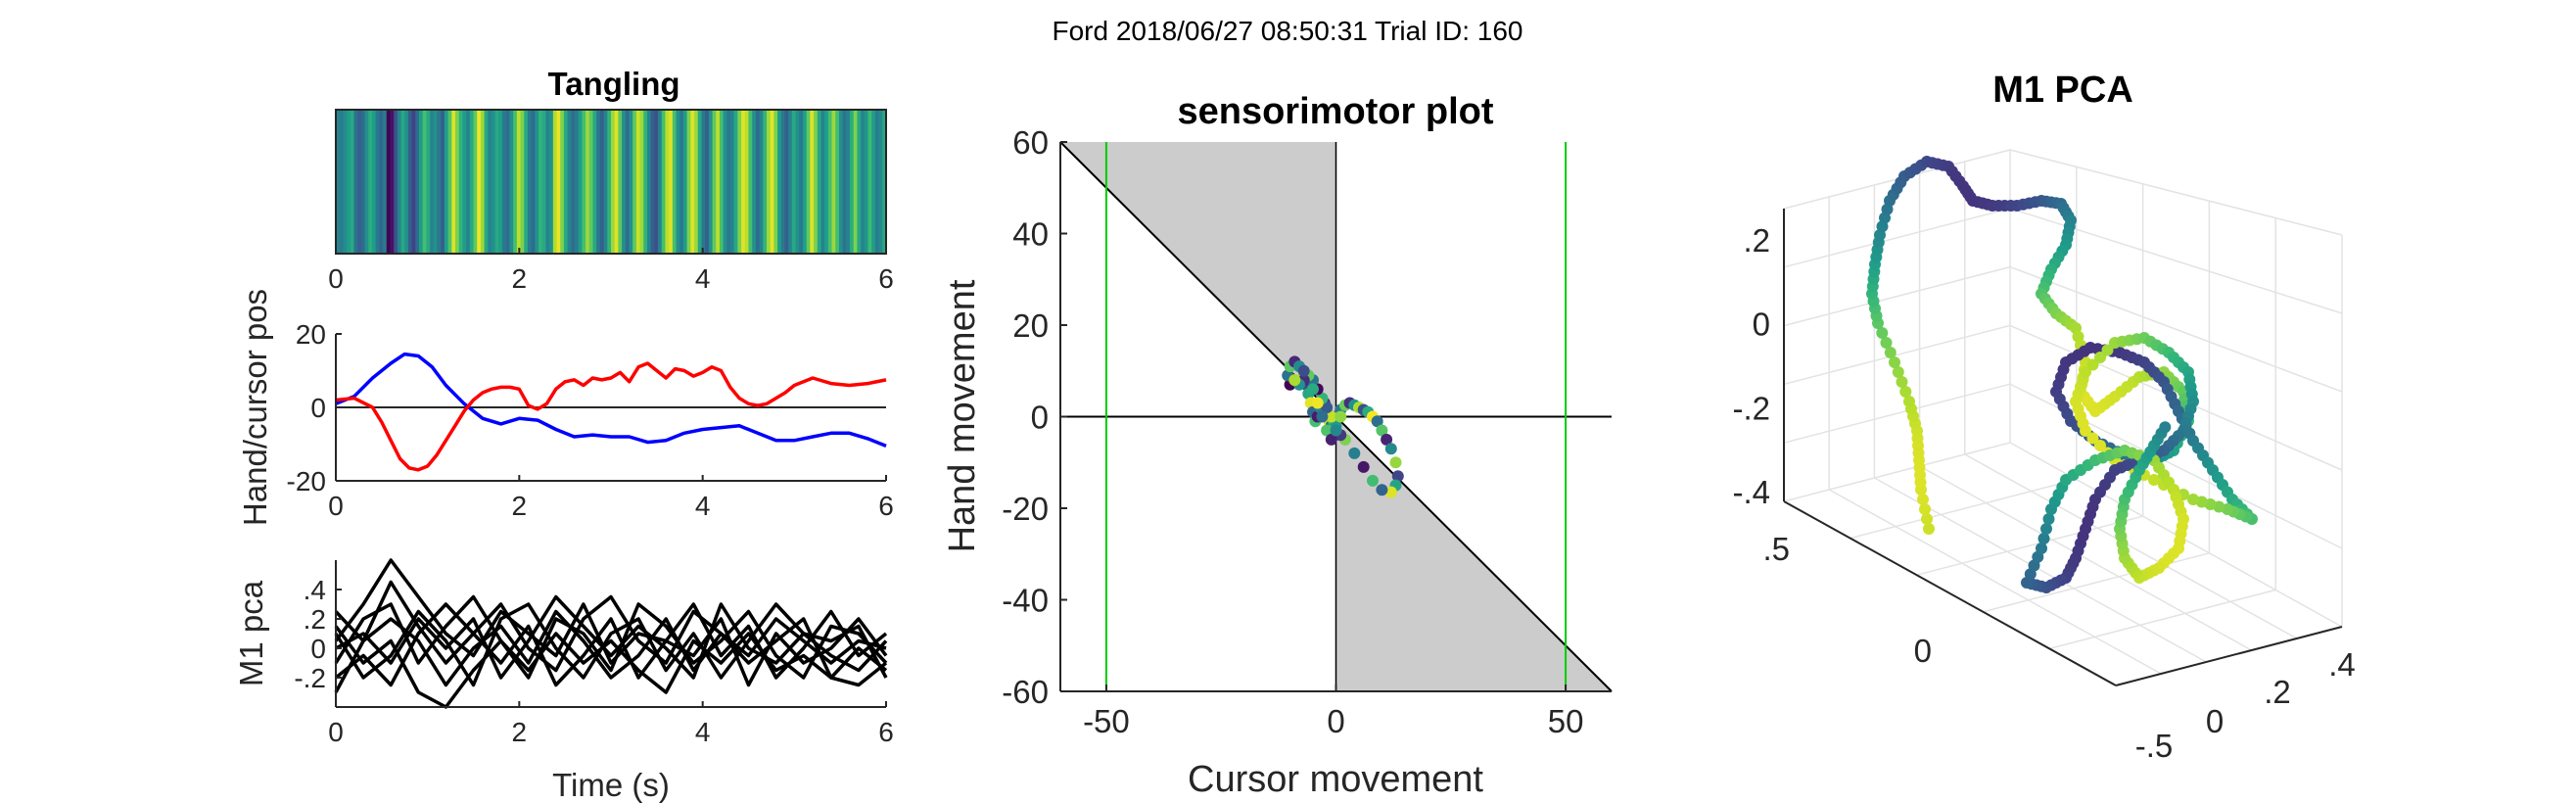 The width and height of the screenshot is (2576, 803). Describe the element at coordinates (611, 785) in the screenshot. I see `m1-pca-time-xlabel: Time (s)` at that location.